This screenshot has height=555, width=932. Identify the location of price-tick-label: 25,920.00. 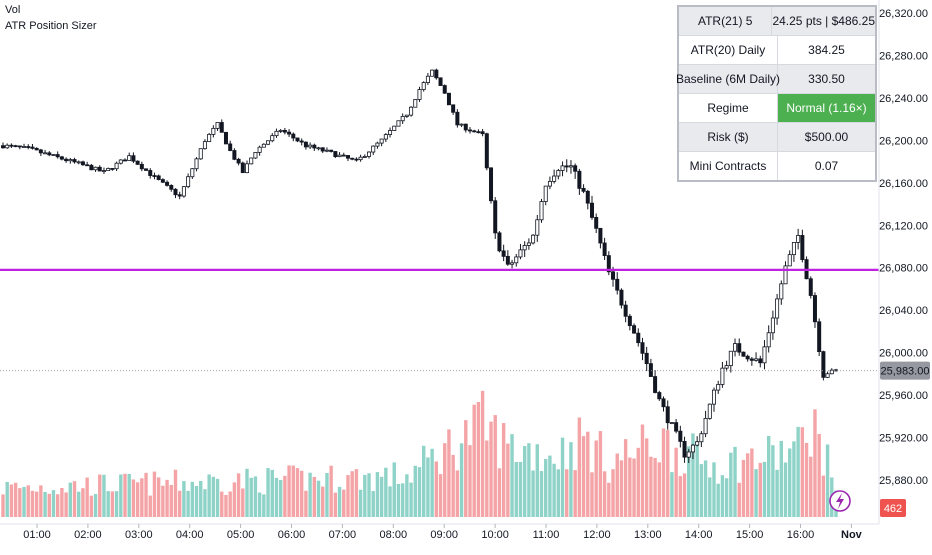
(903, 439).